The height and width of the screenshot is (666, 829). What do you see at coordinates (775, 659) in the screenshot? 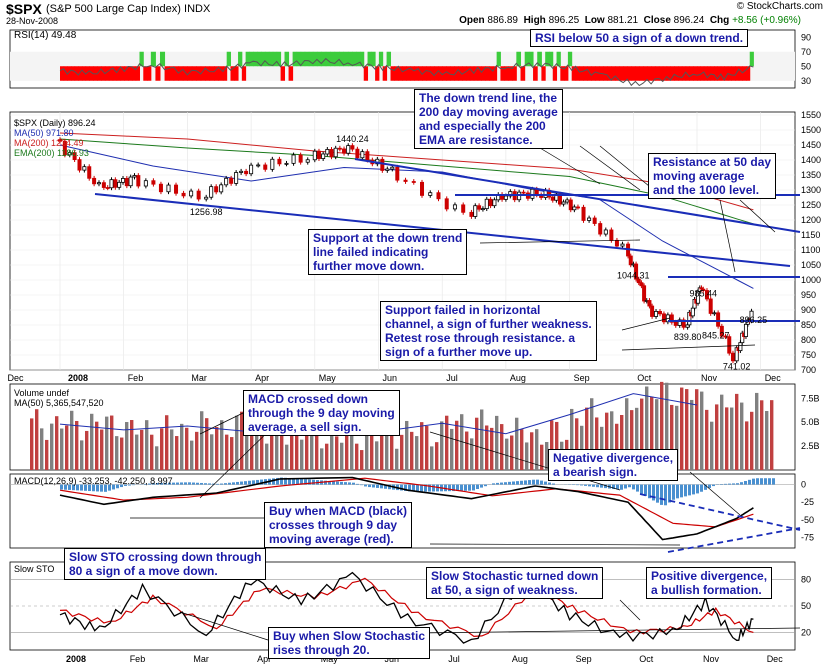
I see `bottom-x-tick: Dec` at bounding box center [775, 659].